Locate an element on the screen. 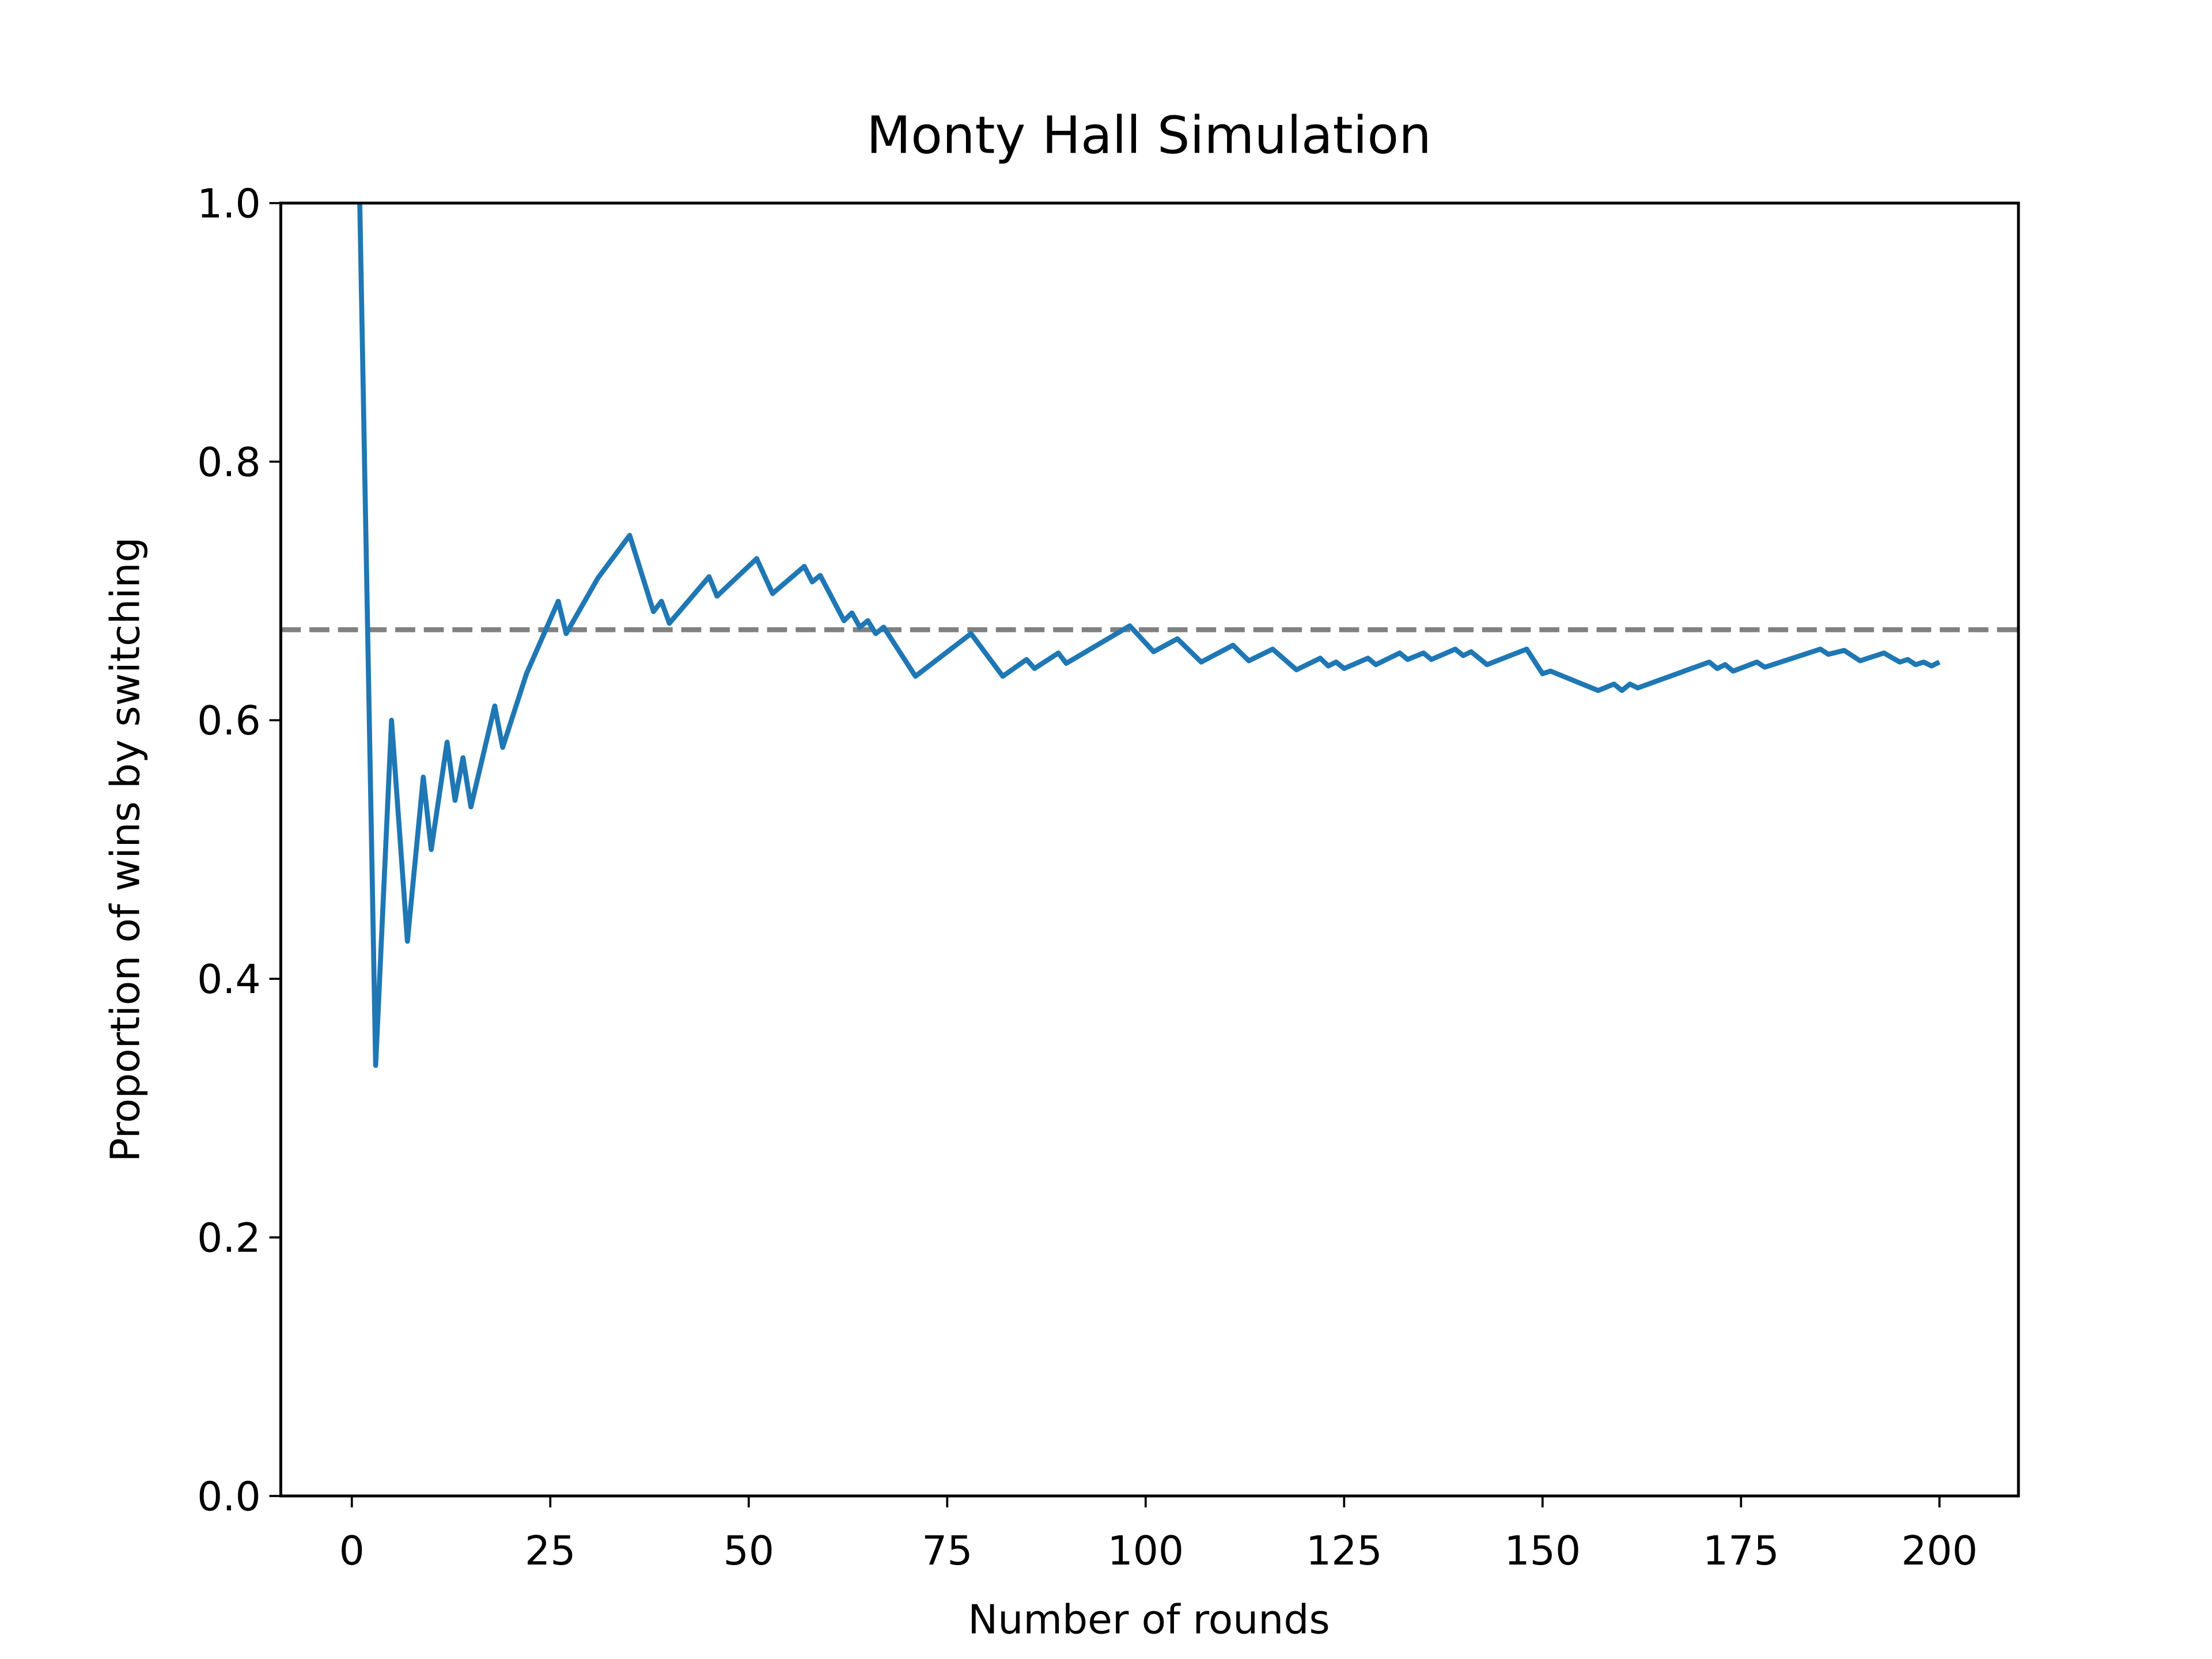  y-tick-label: 0.0 is located at coordinates (229, 1497).